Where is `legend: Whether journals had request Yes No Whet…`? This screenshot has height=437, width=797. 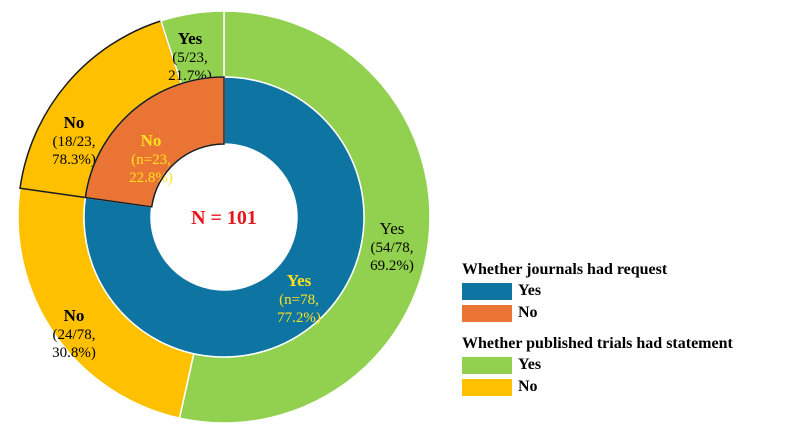
legend: Whether journals had request Yes No Whet… is located at coordinates (627, 329).